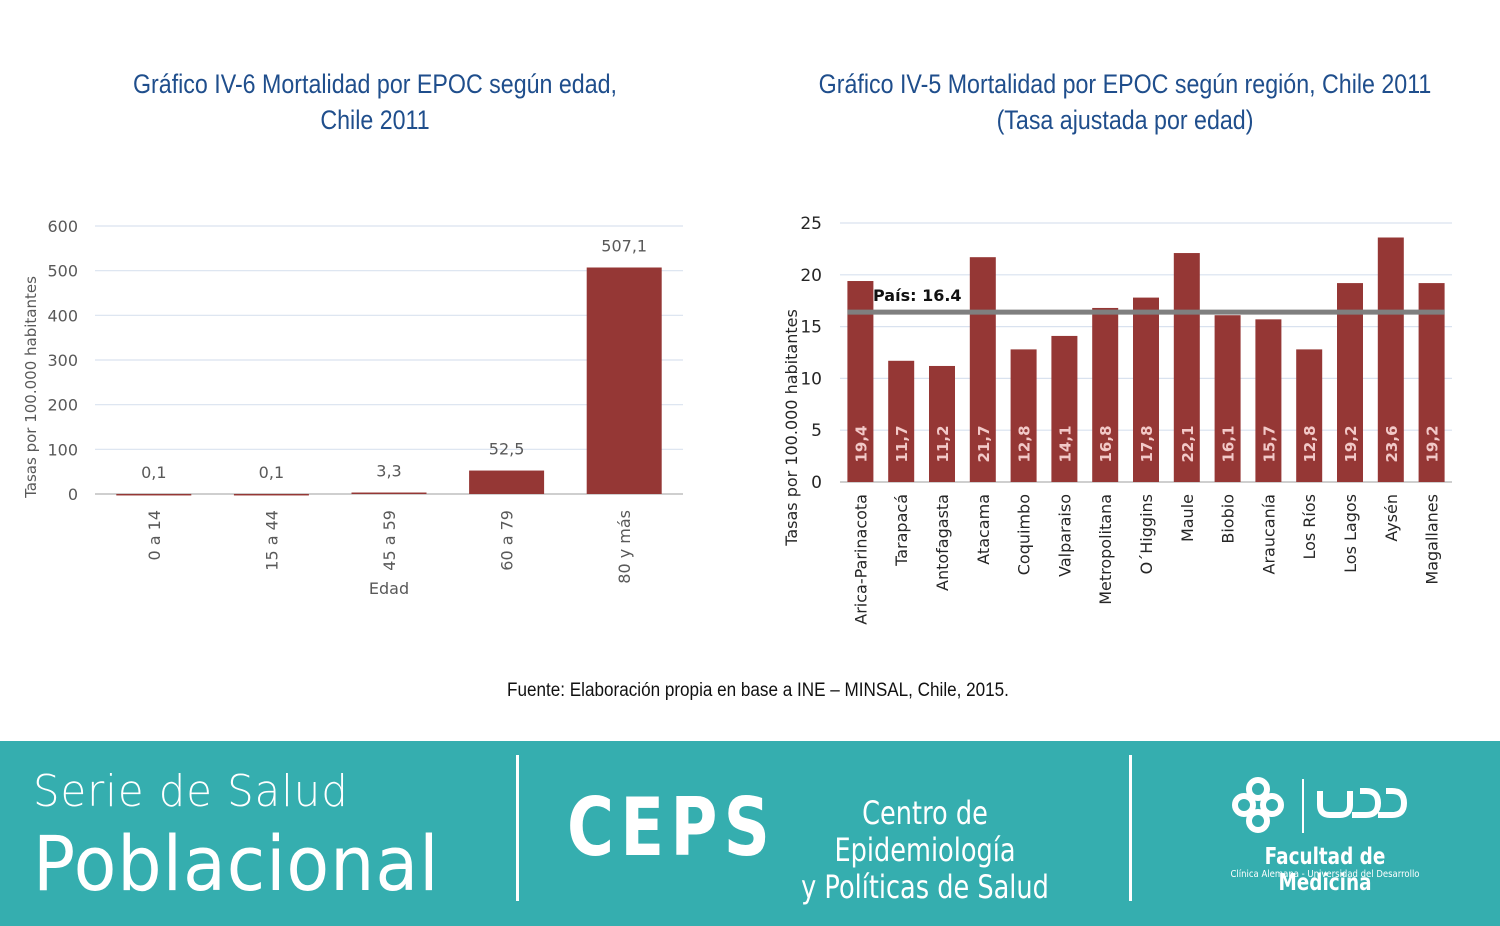  I want to click on y-tick-label: 20, so click(811, 276).